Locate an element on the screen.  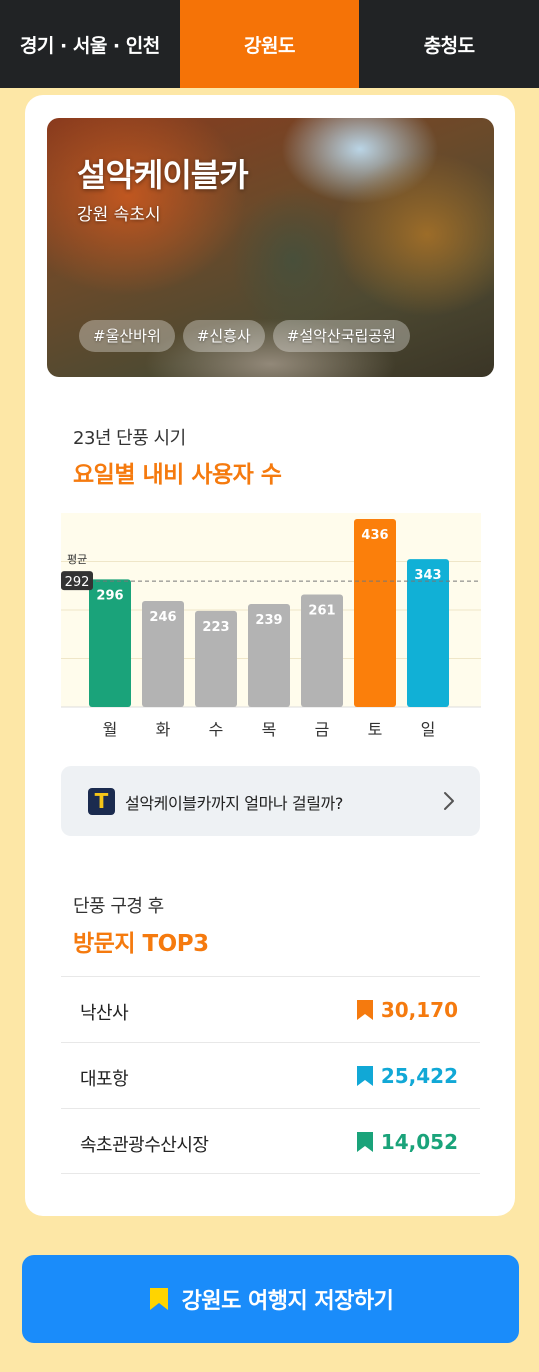
region-tab-bar: 경기 · 서울 · 인천 강원도 충청도 is located at coordinates (269, 44).